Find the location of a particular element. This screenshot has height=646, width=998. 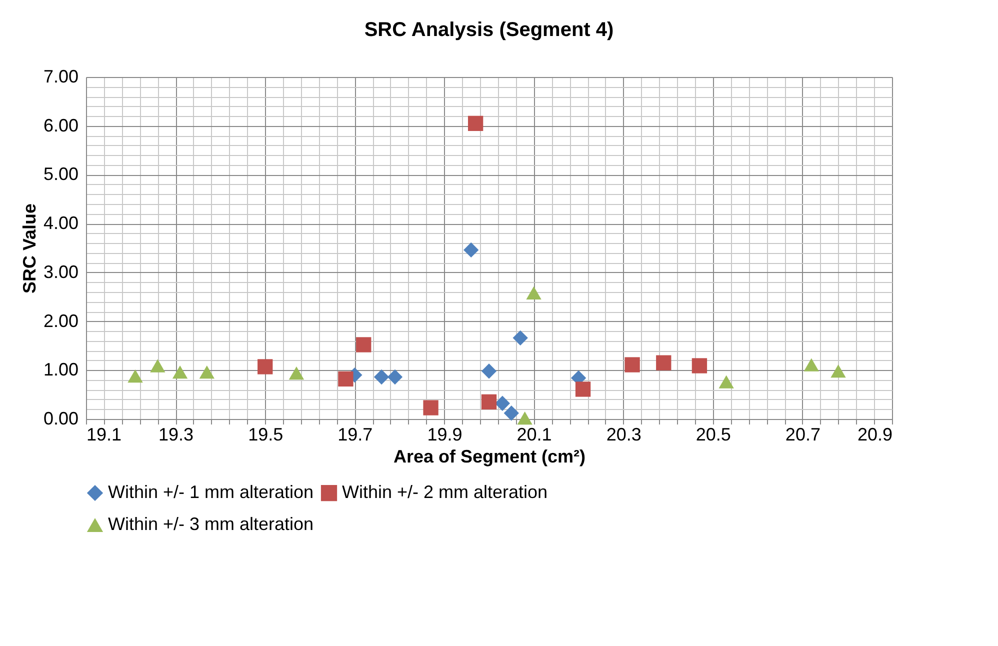

x-tick-label: 20.1 is located at coordinates (534, 434).